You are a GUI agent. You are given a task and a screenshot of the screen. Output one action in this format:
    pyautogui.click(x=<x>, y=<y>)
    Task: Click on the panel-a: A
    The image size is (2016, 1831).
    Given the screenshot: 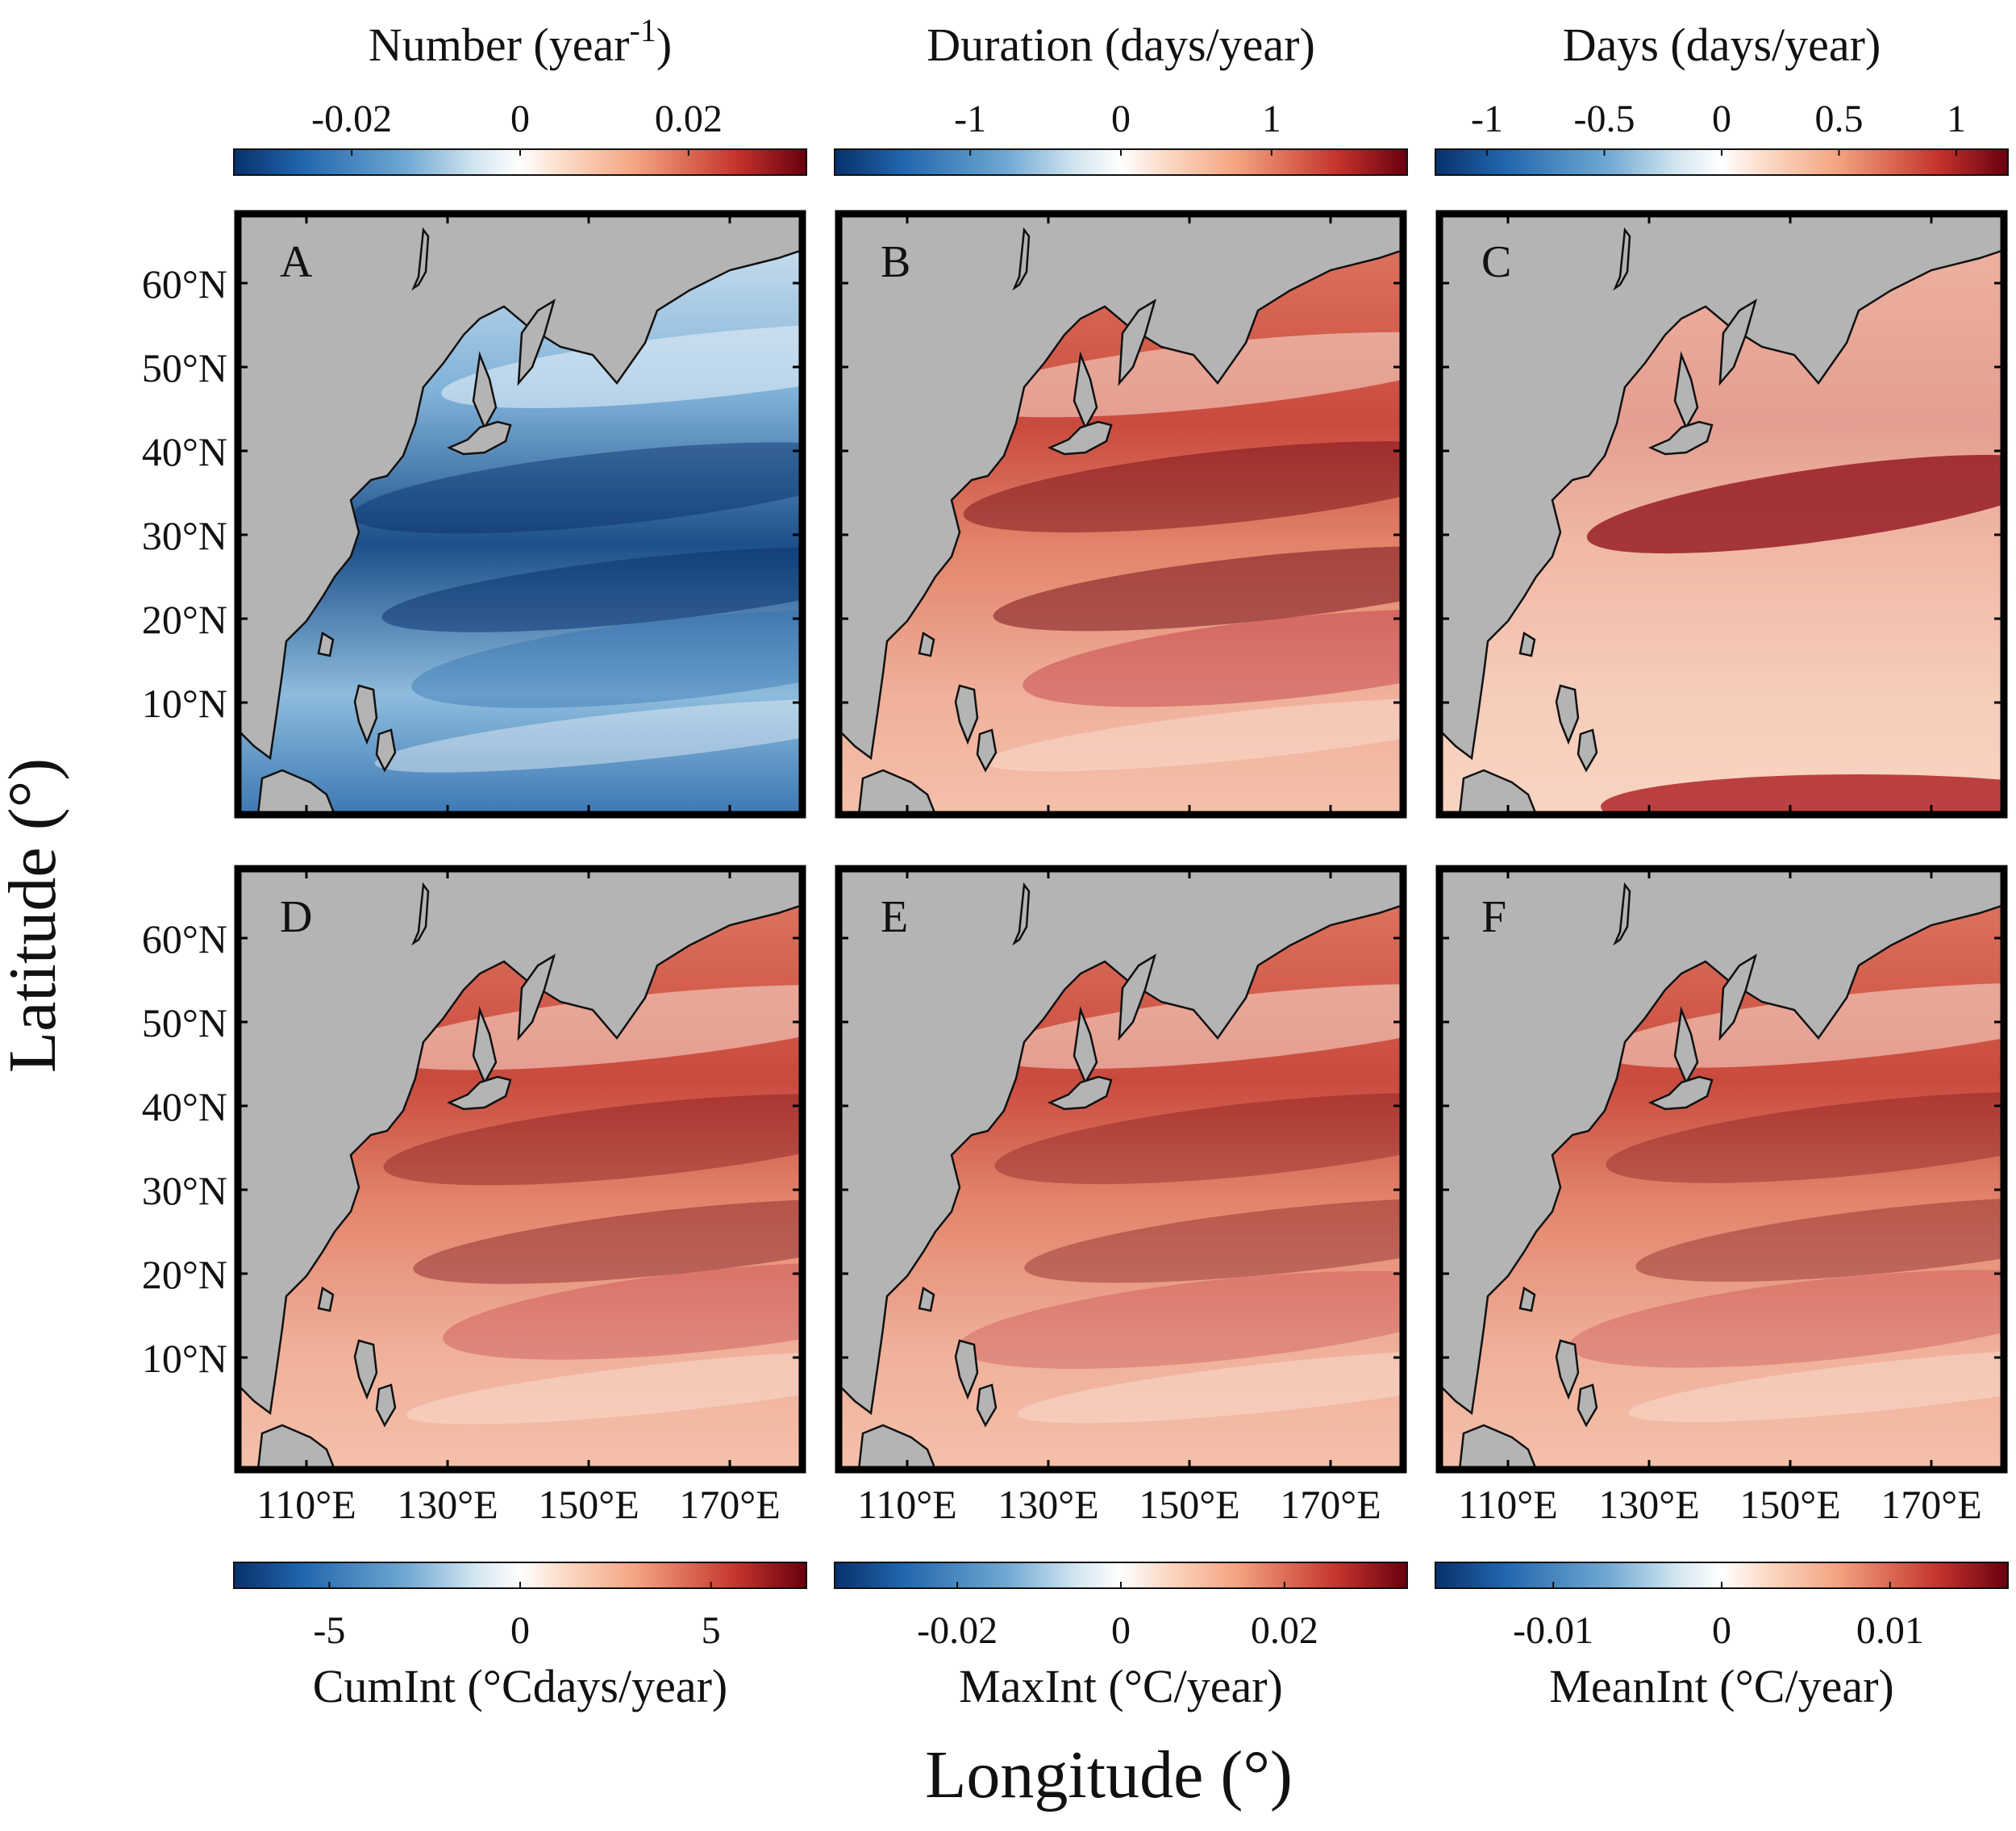 What is the action you would take?
    pyautogui.click(x=520, y=514)
    